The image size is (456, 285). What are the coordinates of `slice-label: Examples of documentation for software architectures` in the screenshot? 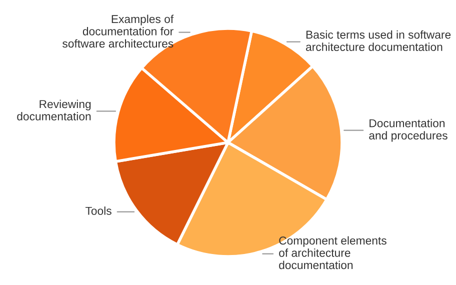 It's located at (118, 31).